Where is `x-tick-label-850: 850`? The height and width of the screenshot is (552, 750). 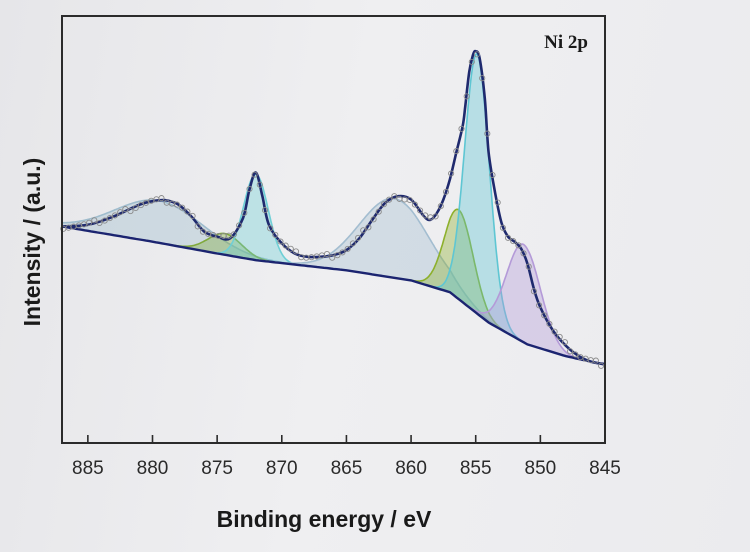
x-tick-label-850: 850 is located at coordinates (541, 468).